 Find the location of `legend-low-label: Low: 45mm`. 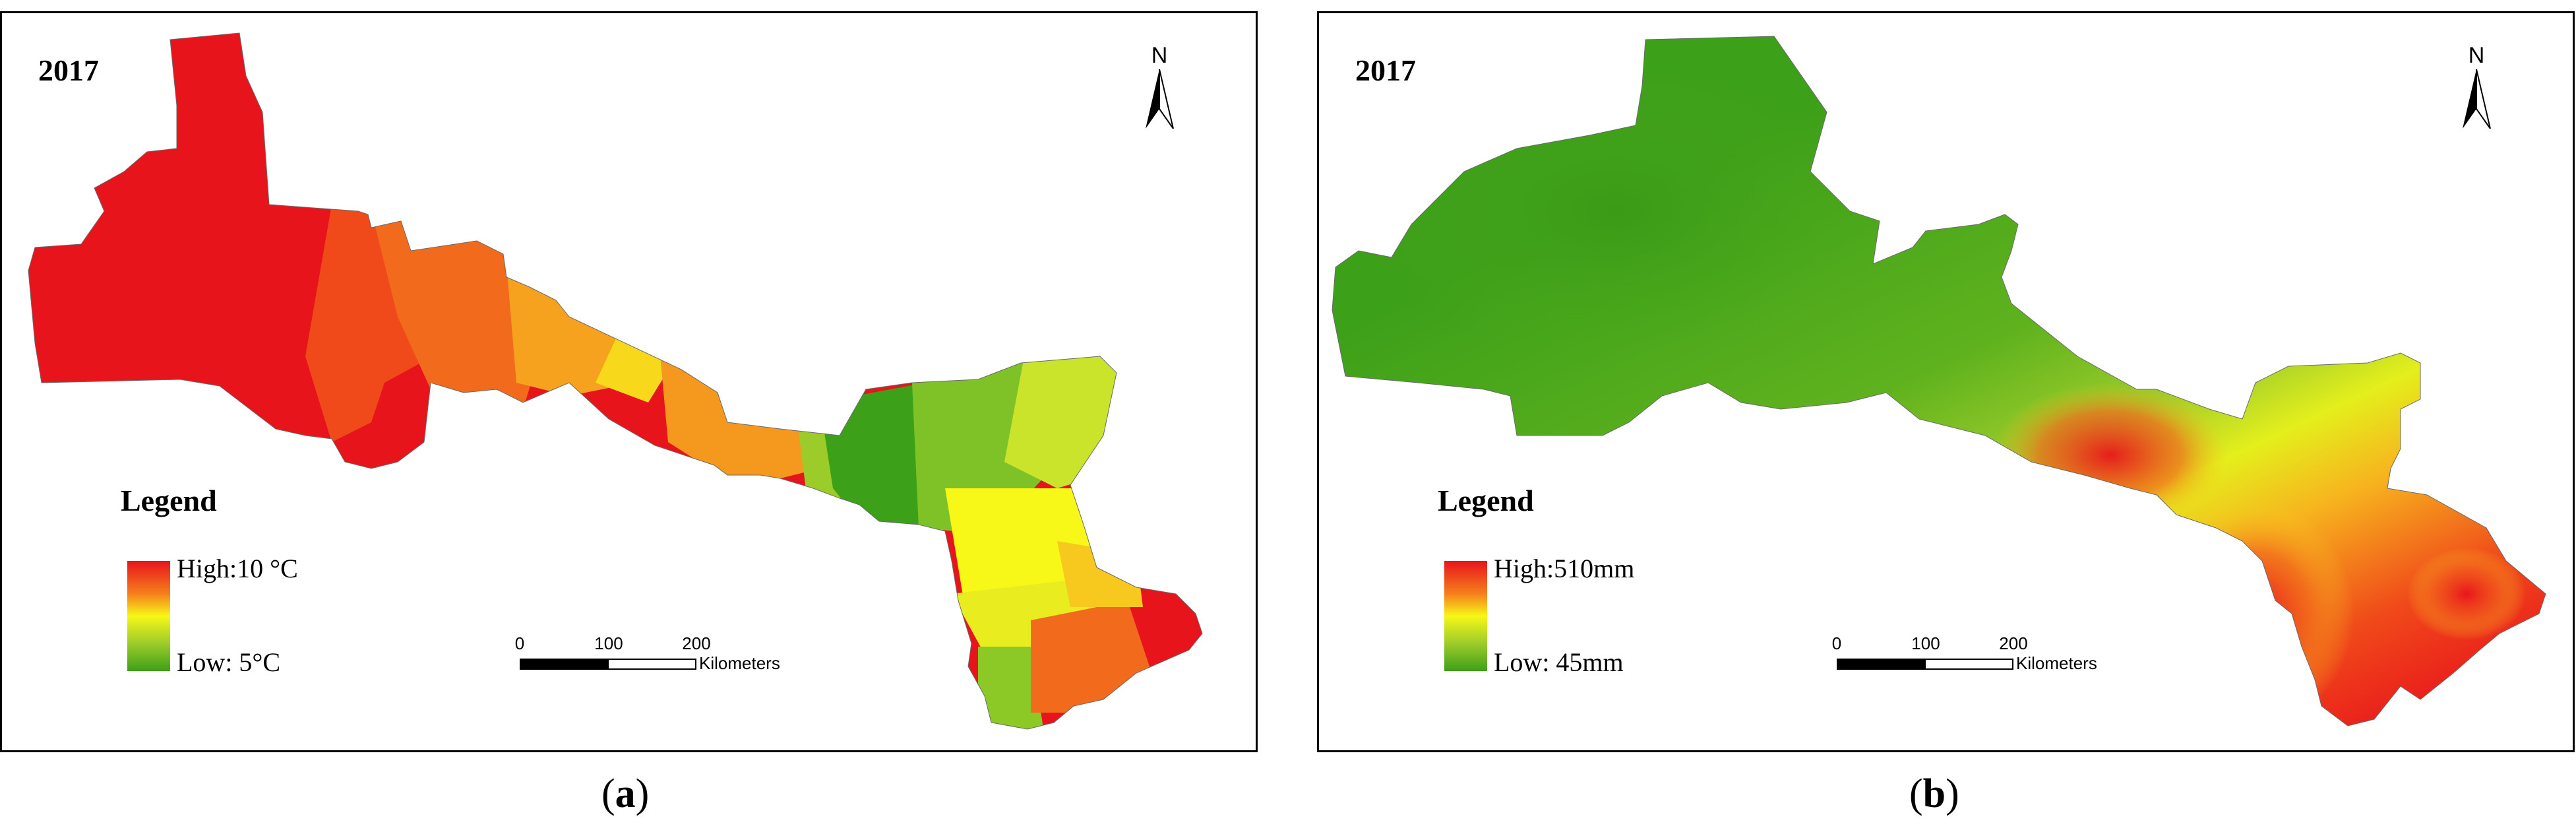

legend-low-label: Low: 45mm is located at coordinates (1559, 662).